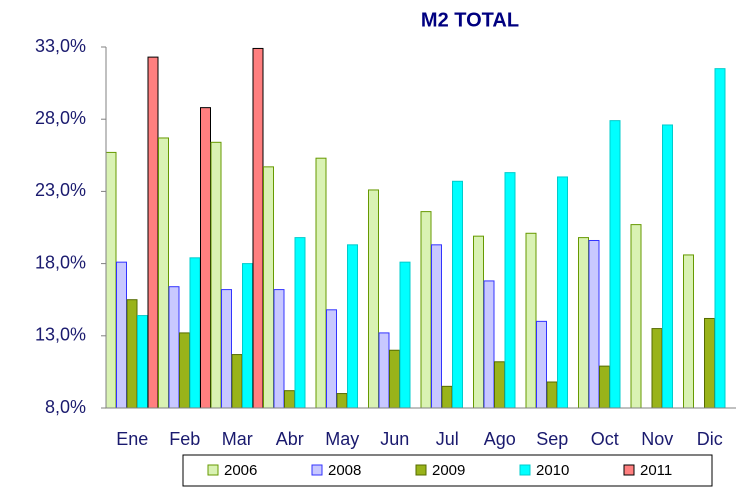 This screenshot has height=489, width=742. What do you see at coordinates (237, 439) in the screenshot?
I see `x-tick-label: Mar` at bounding box center [237, 439].